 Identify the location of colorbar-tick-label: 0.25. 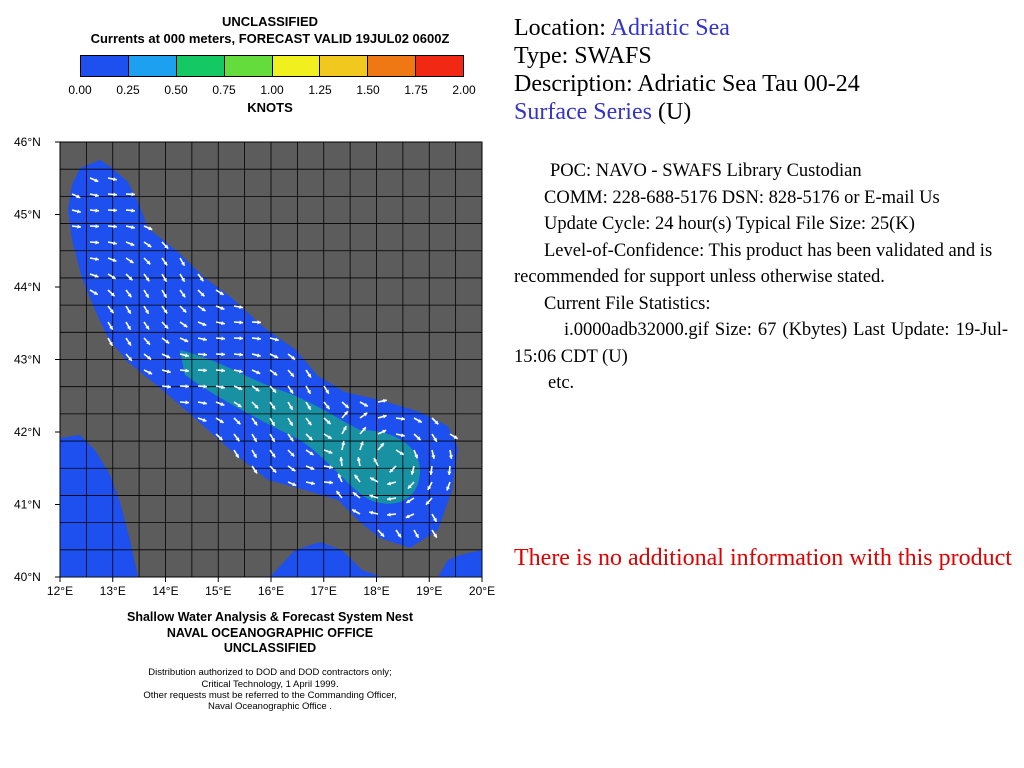
(128, 90).